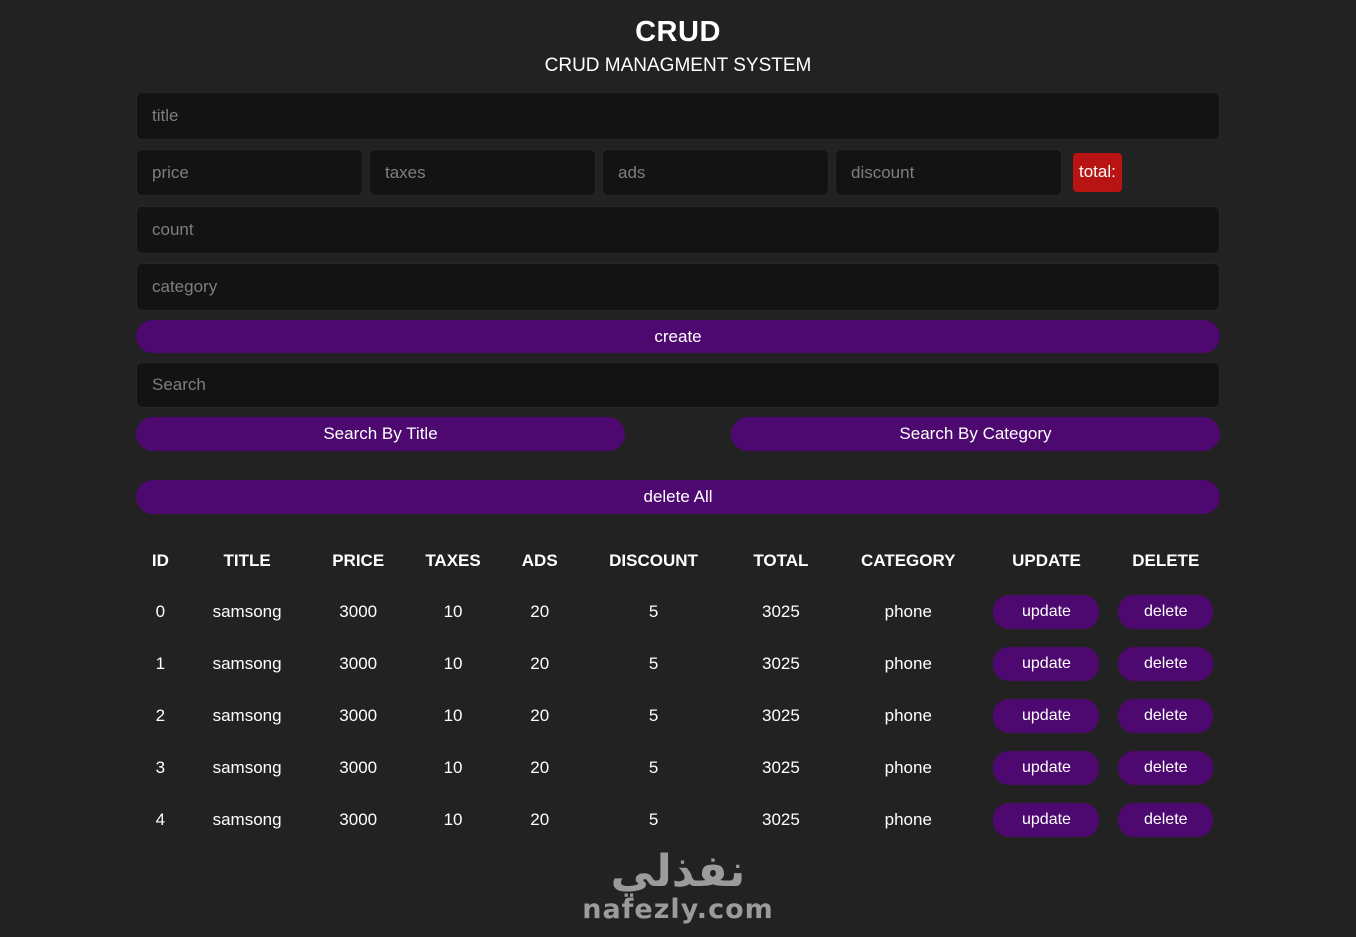  I want to click on header-total: TOTAL, so click(781, 560).